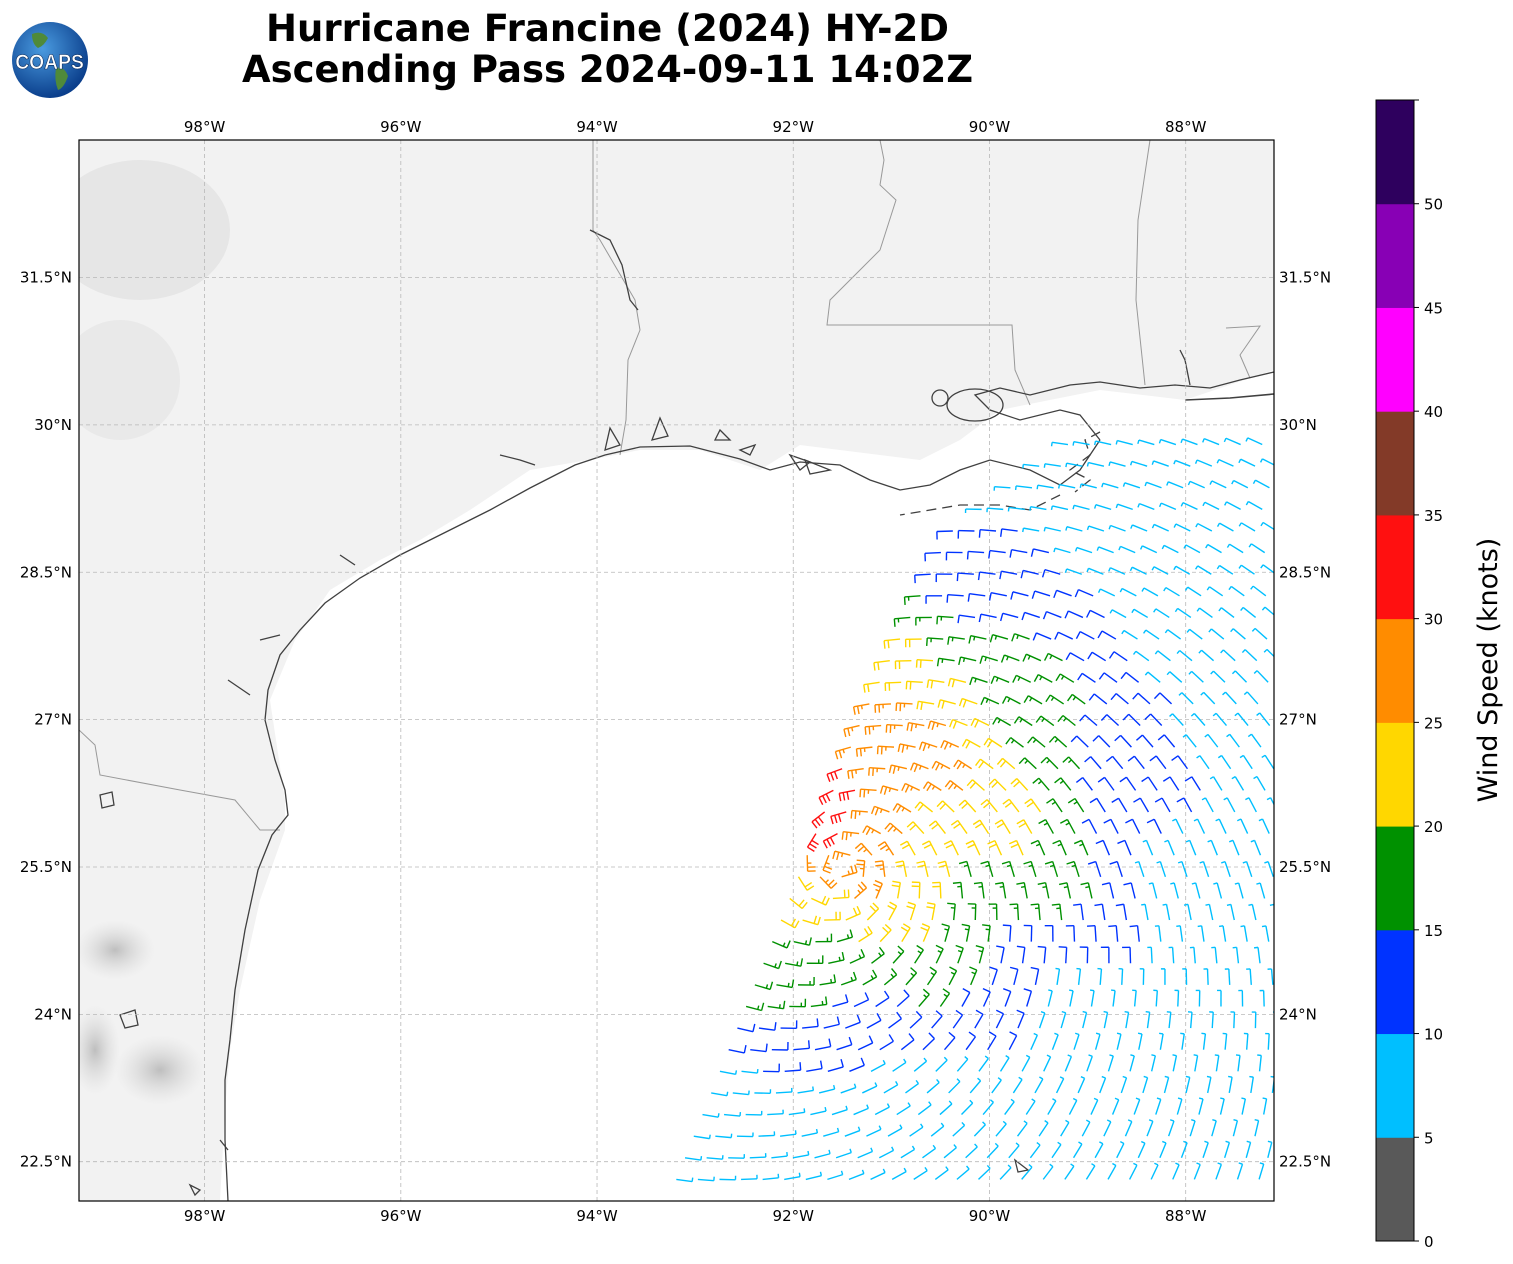  What do you see at coordinates (1429, 1242) in the screenshot?
I see `colorbar-tick-label: 0` at bounding box center [1429, 1242].